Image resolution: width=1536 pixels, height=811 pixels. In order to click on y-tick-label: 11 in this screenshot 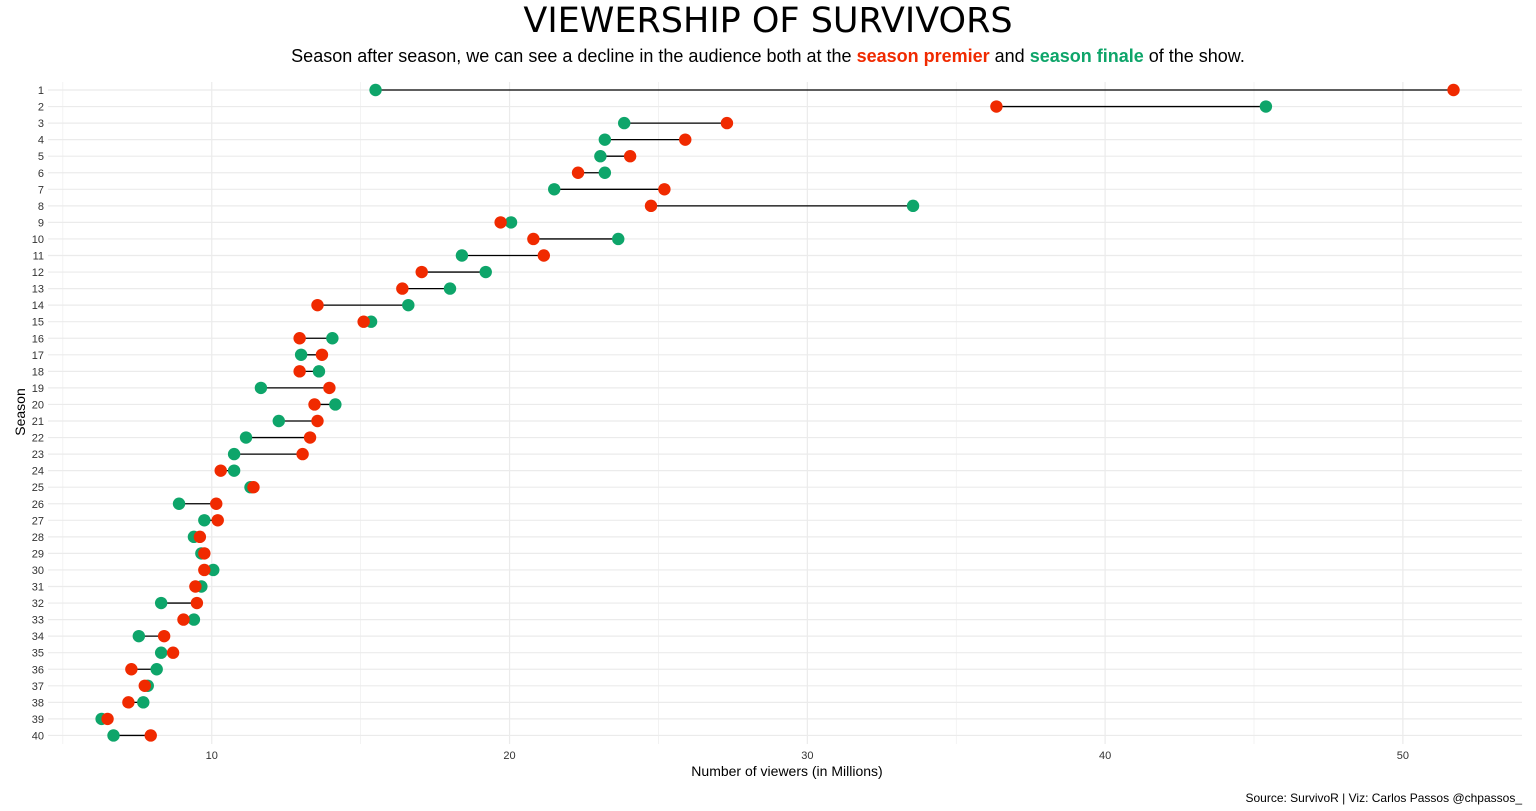, I will do `click(38, 257)`.